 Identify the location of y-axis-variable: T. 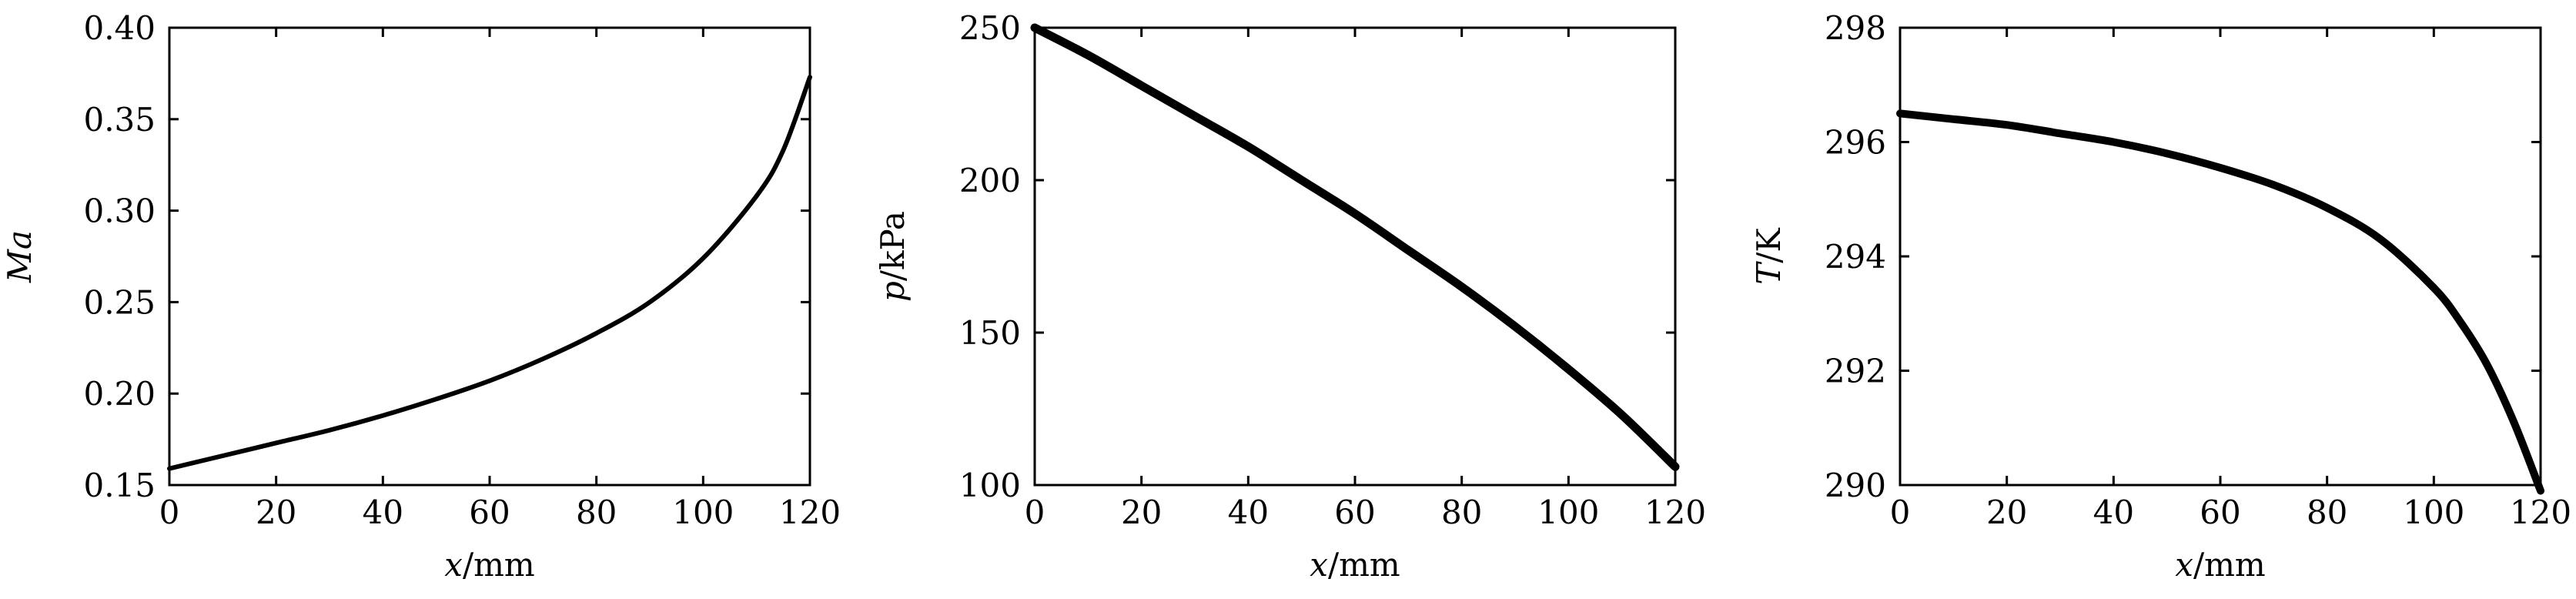
(1769, 273).